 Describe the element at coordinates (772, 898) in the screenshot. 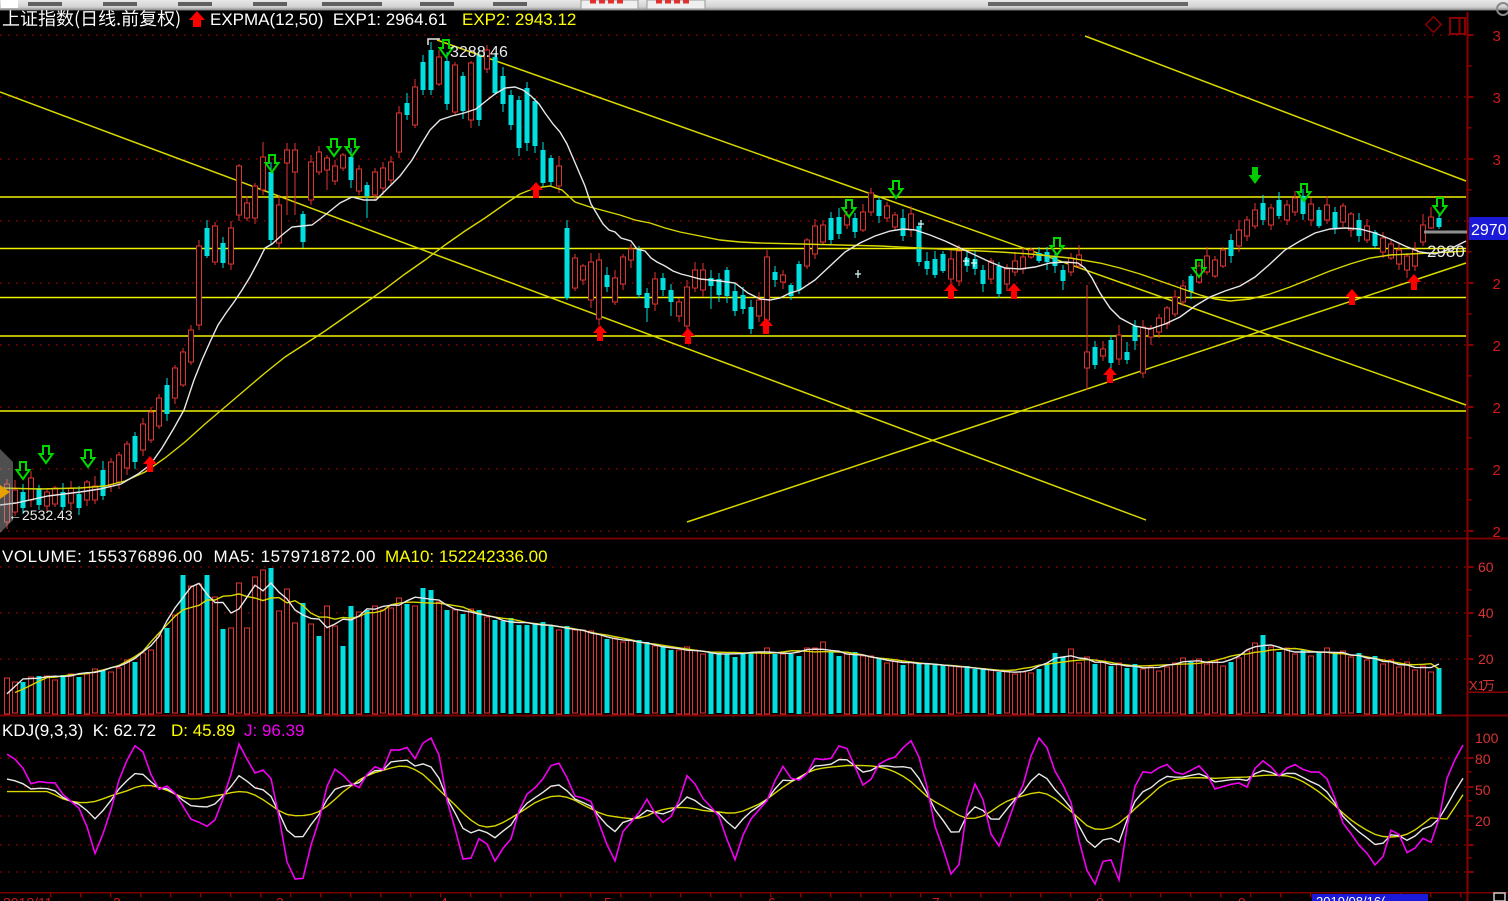

I see `svg-text: 6` at that location.